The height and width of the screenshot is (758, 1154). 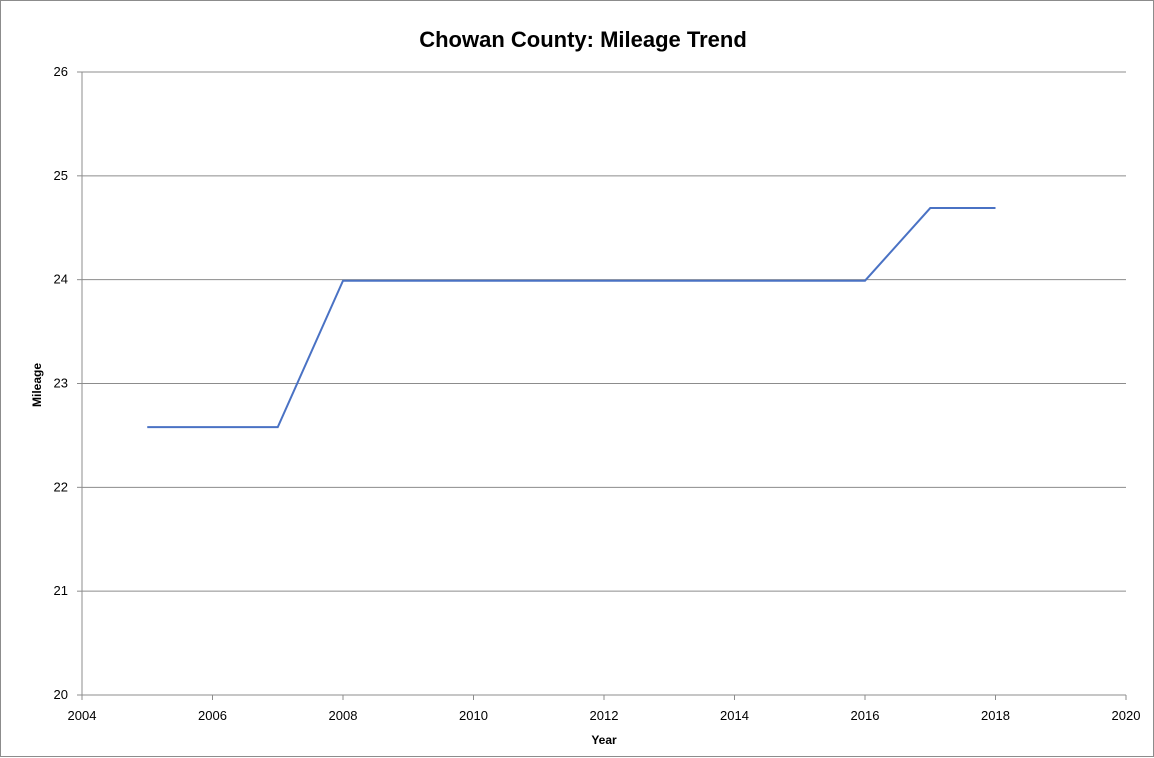 What do you see at coordinates (61, 71) in the screenshot?
I see `y-tick-label: 26` at bounding box center [61, 71].